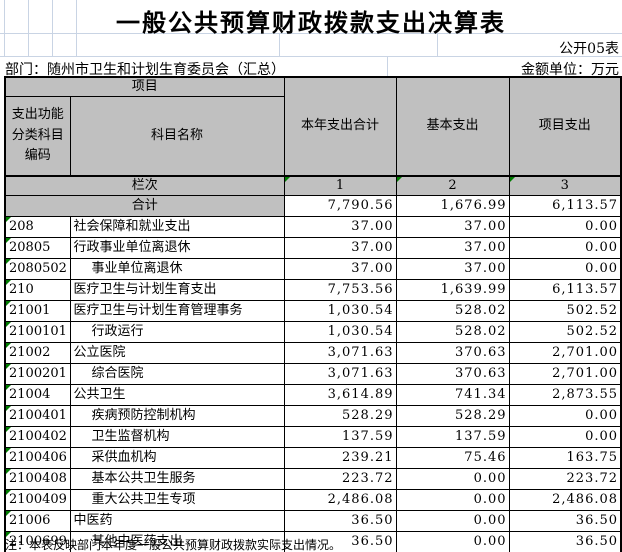 The image size is (622, 552). Describe the element at coordinates (8, 429) in the screenshot. I see `cell-error-triangle-icon` at that location.